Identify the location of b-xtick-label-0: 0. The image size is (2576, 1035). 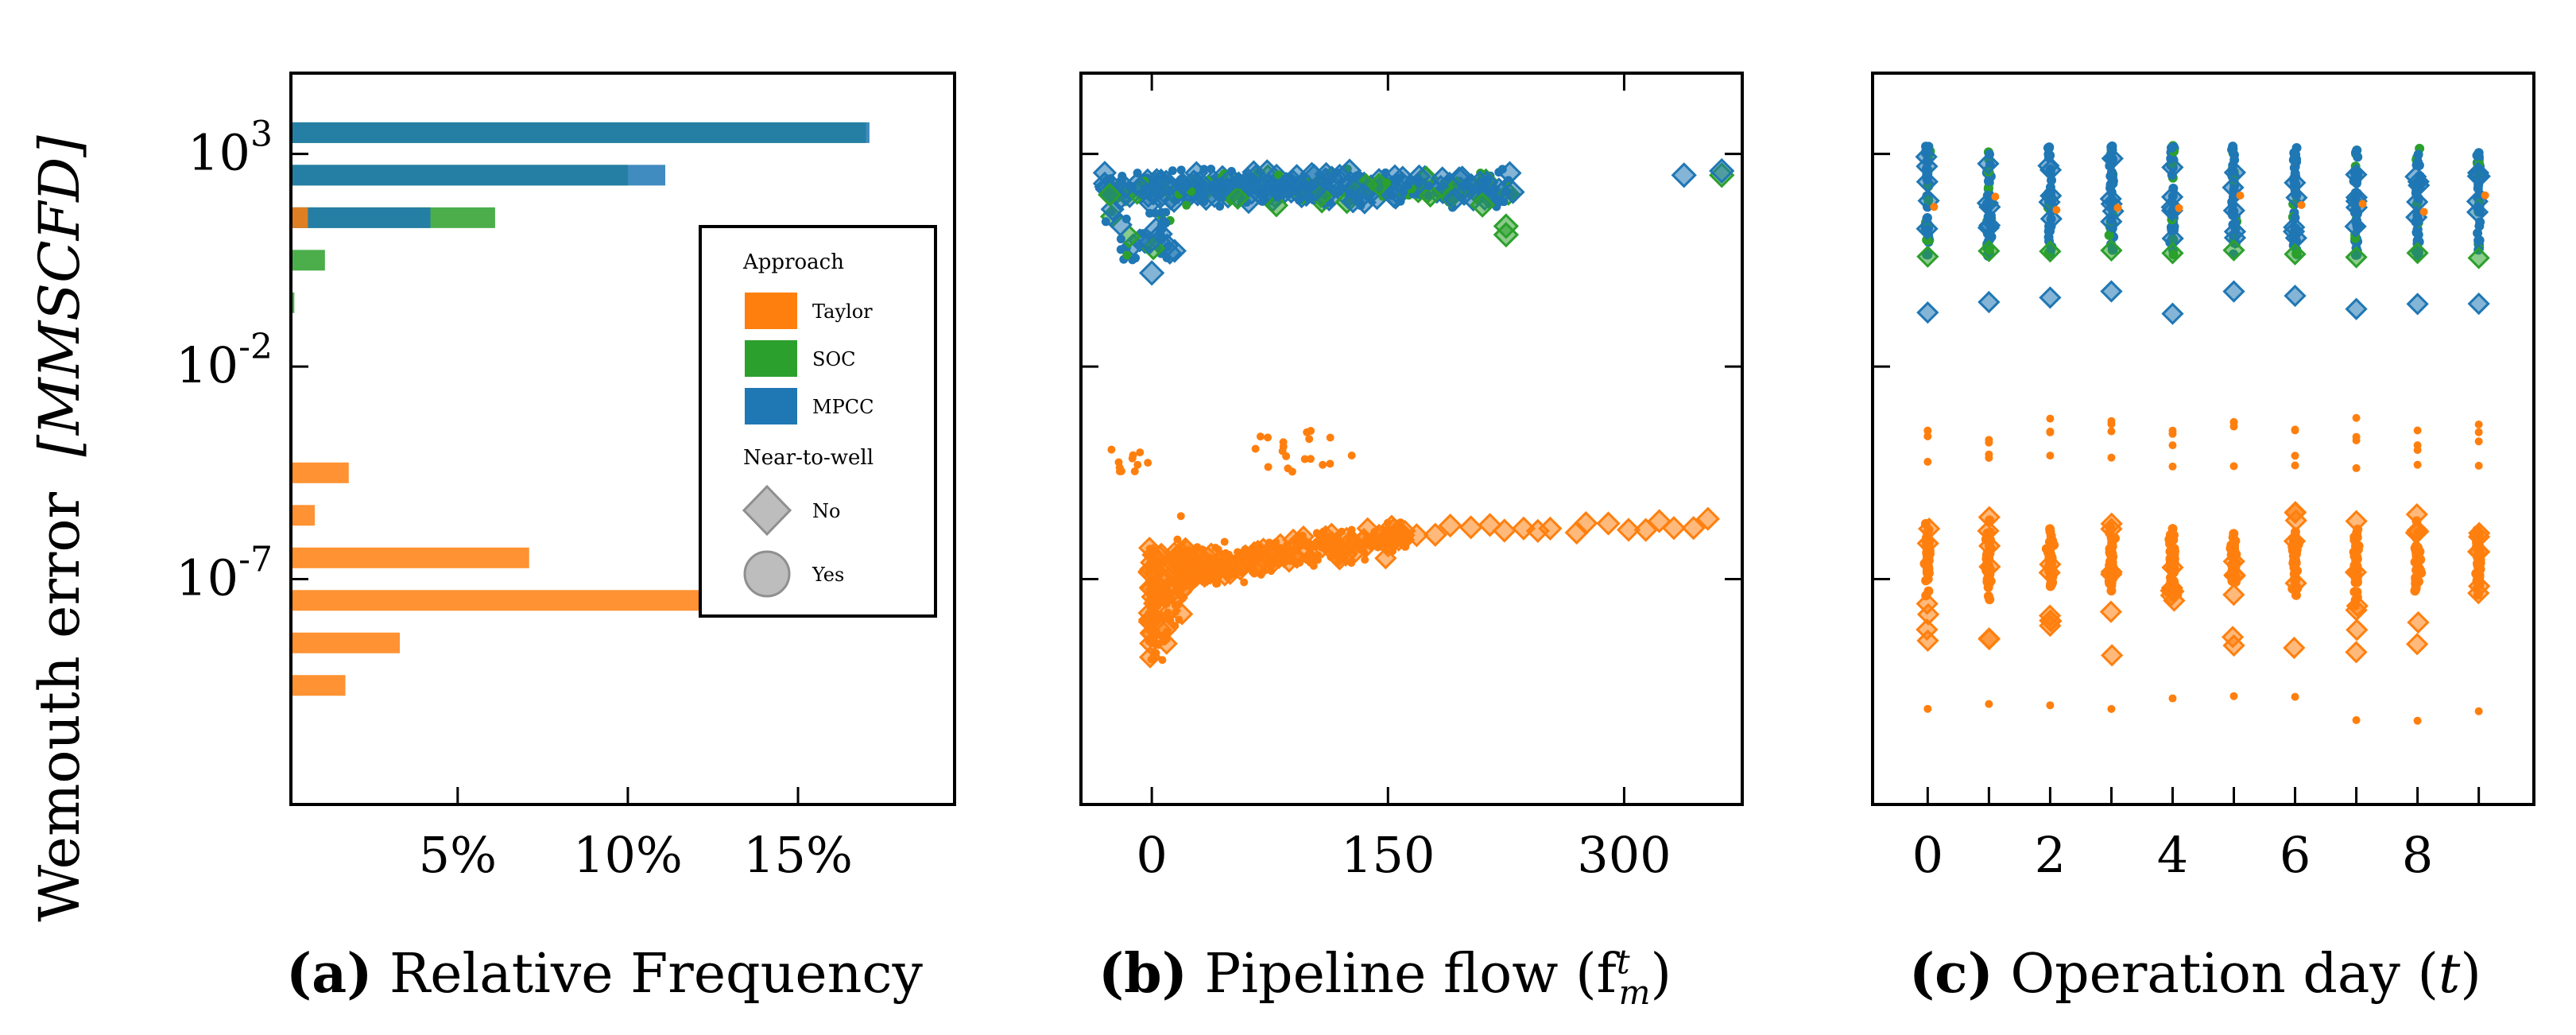
(1151, 855).